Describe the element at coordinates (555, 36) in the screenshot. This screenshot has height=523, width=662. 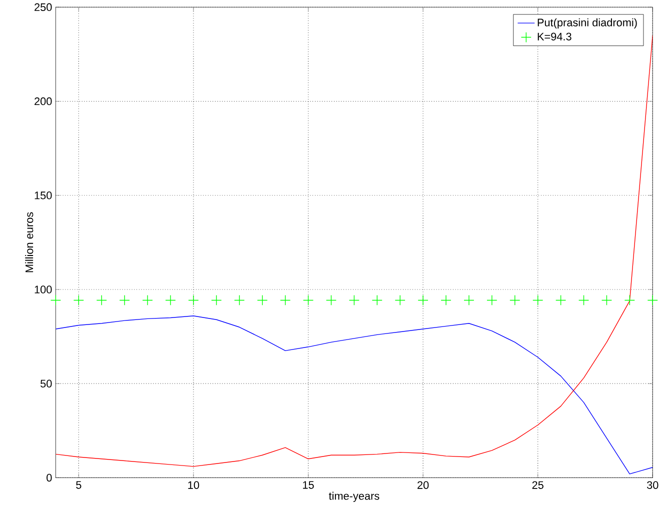
I see `legend-label: K=94.3` at that location.